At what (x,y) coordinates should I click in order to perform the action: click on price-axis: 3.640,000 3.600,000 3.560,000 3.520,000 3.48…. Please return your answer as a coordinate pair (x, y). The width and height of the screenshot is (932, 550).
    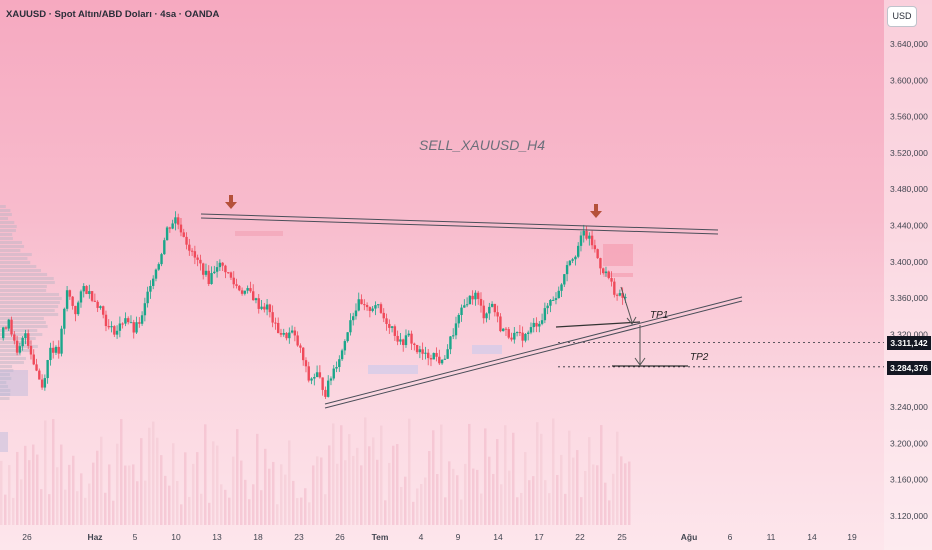
    Looking at the image, I should click on (908, 275).